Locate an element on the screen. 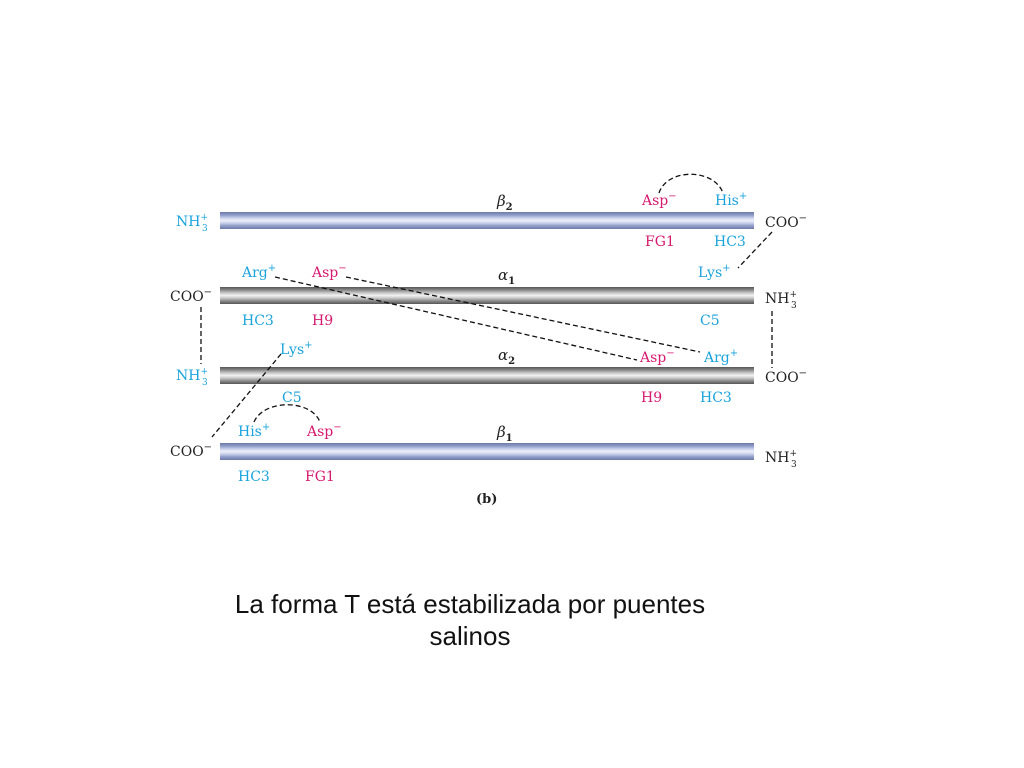 The image size is (1024, 768). alpha2-chain-label: α2 is located at coordinates (506, 356).